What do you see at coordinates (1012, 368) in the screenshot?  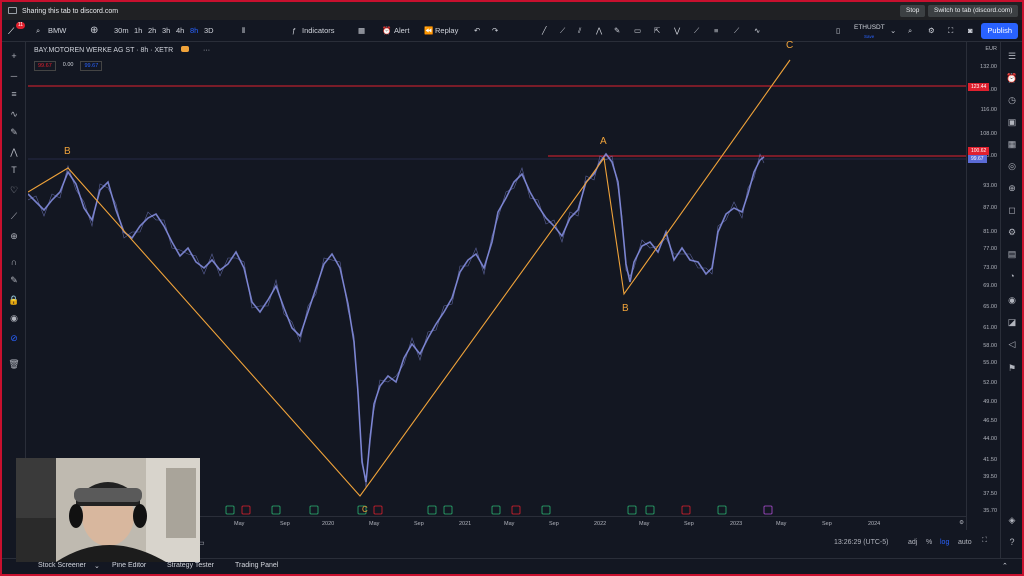 I see `flag-icon: ⚑` at bounding box center [1012, 368].